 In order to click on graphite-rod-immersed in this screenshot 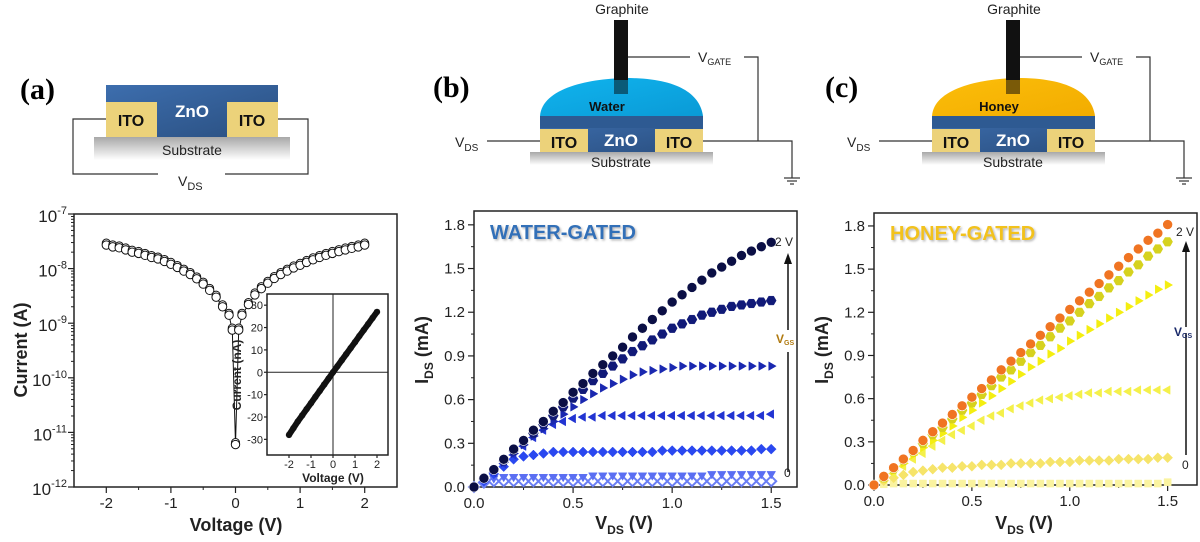, I will do `click(1013, 87)`.